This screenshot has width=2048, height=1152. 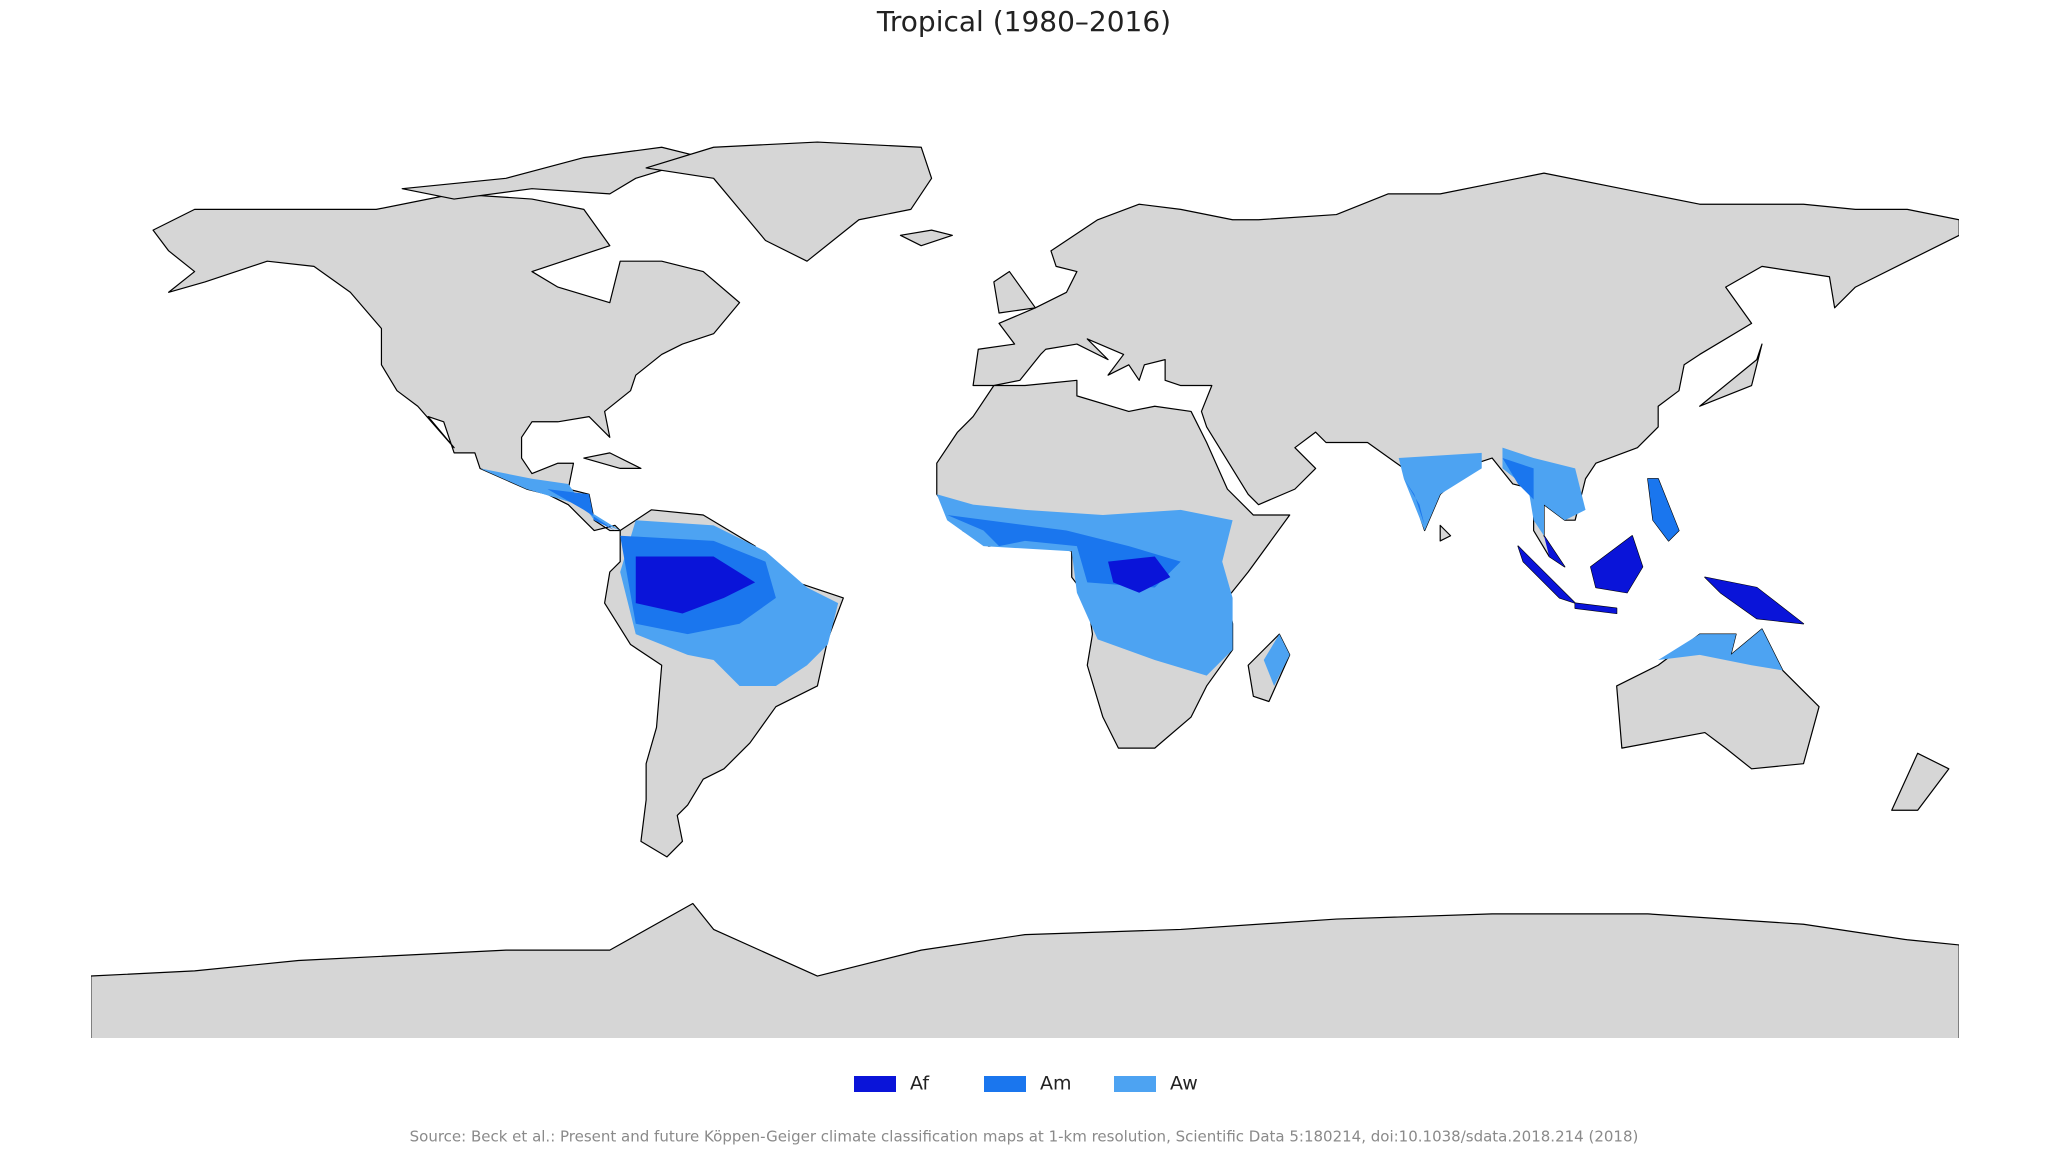 I want to click on map-title: Tropical (1980–2016), so click(x=1023, y=21).